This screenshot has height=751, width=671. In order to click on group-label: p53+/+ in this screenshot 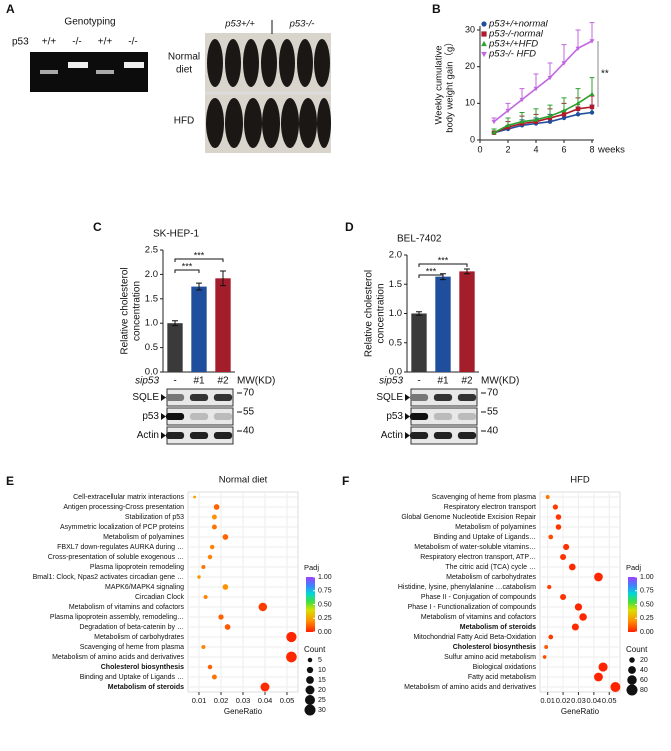, I will do `click(239, 24)`.